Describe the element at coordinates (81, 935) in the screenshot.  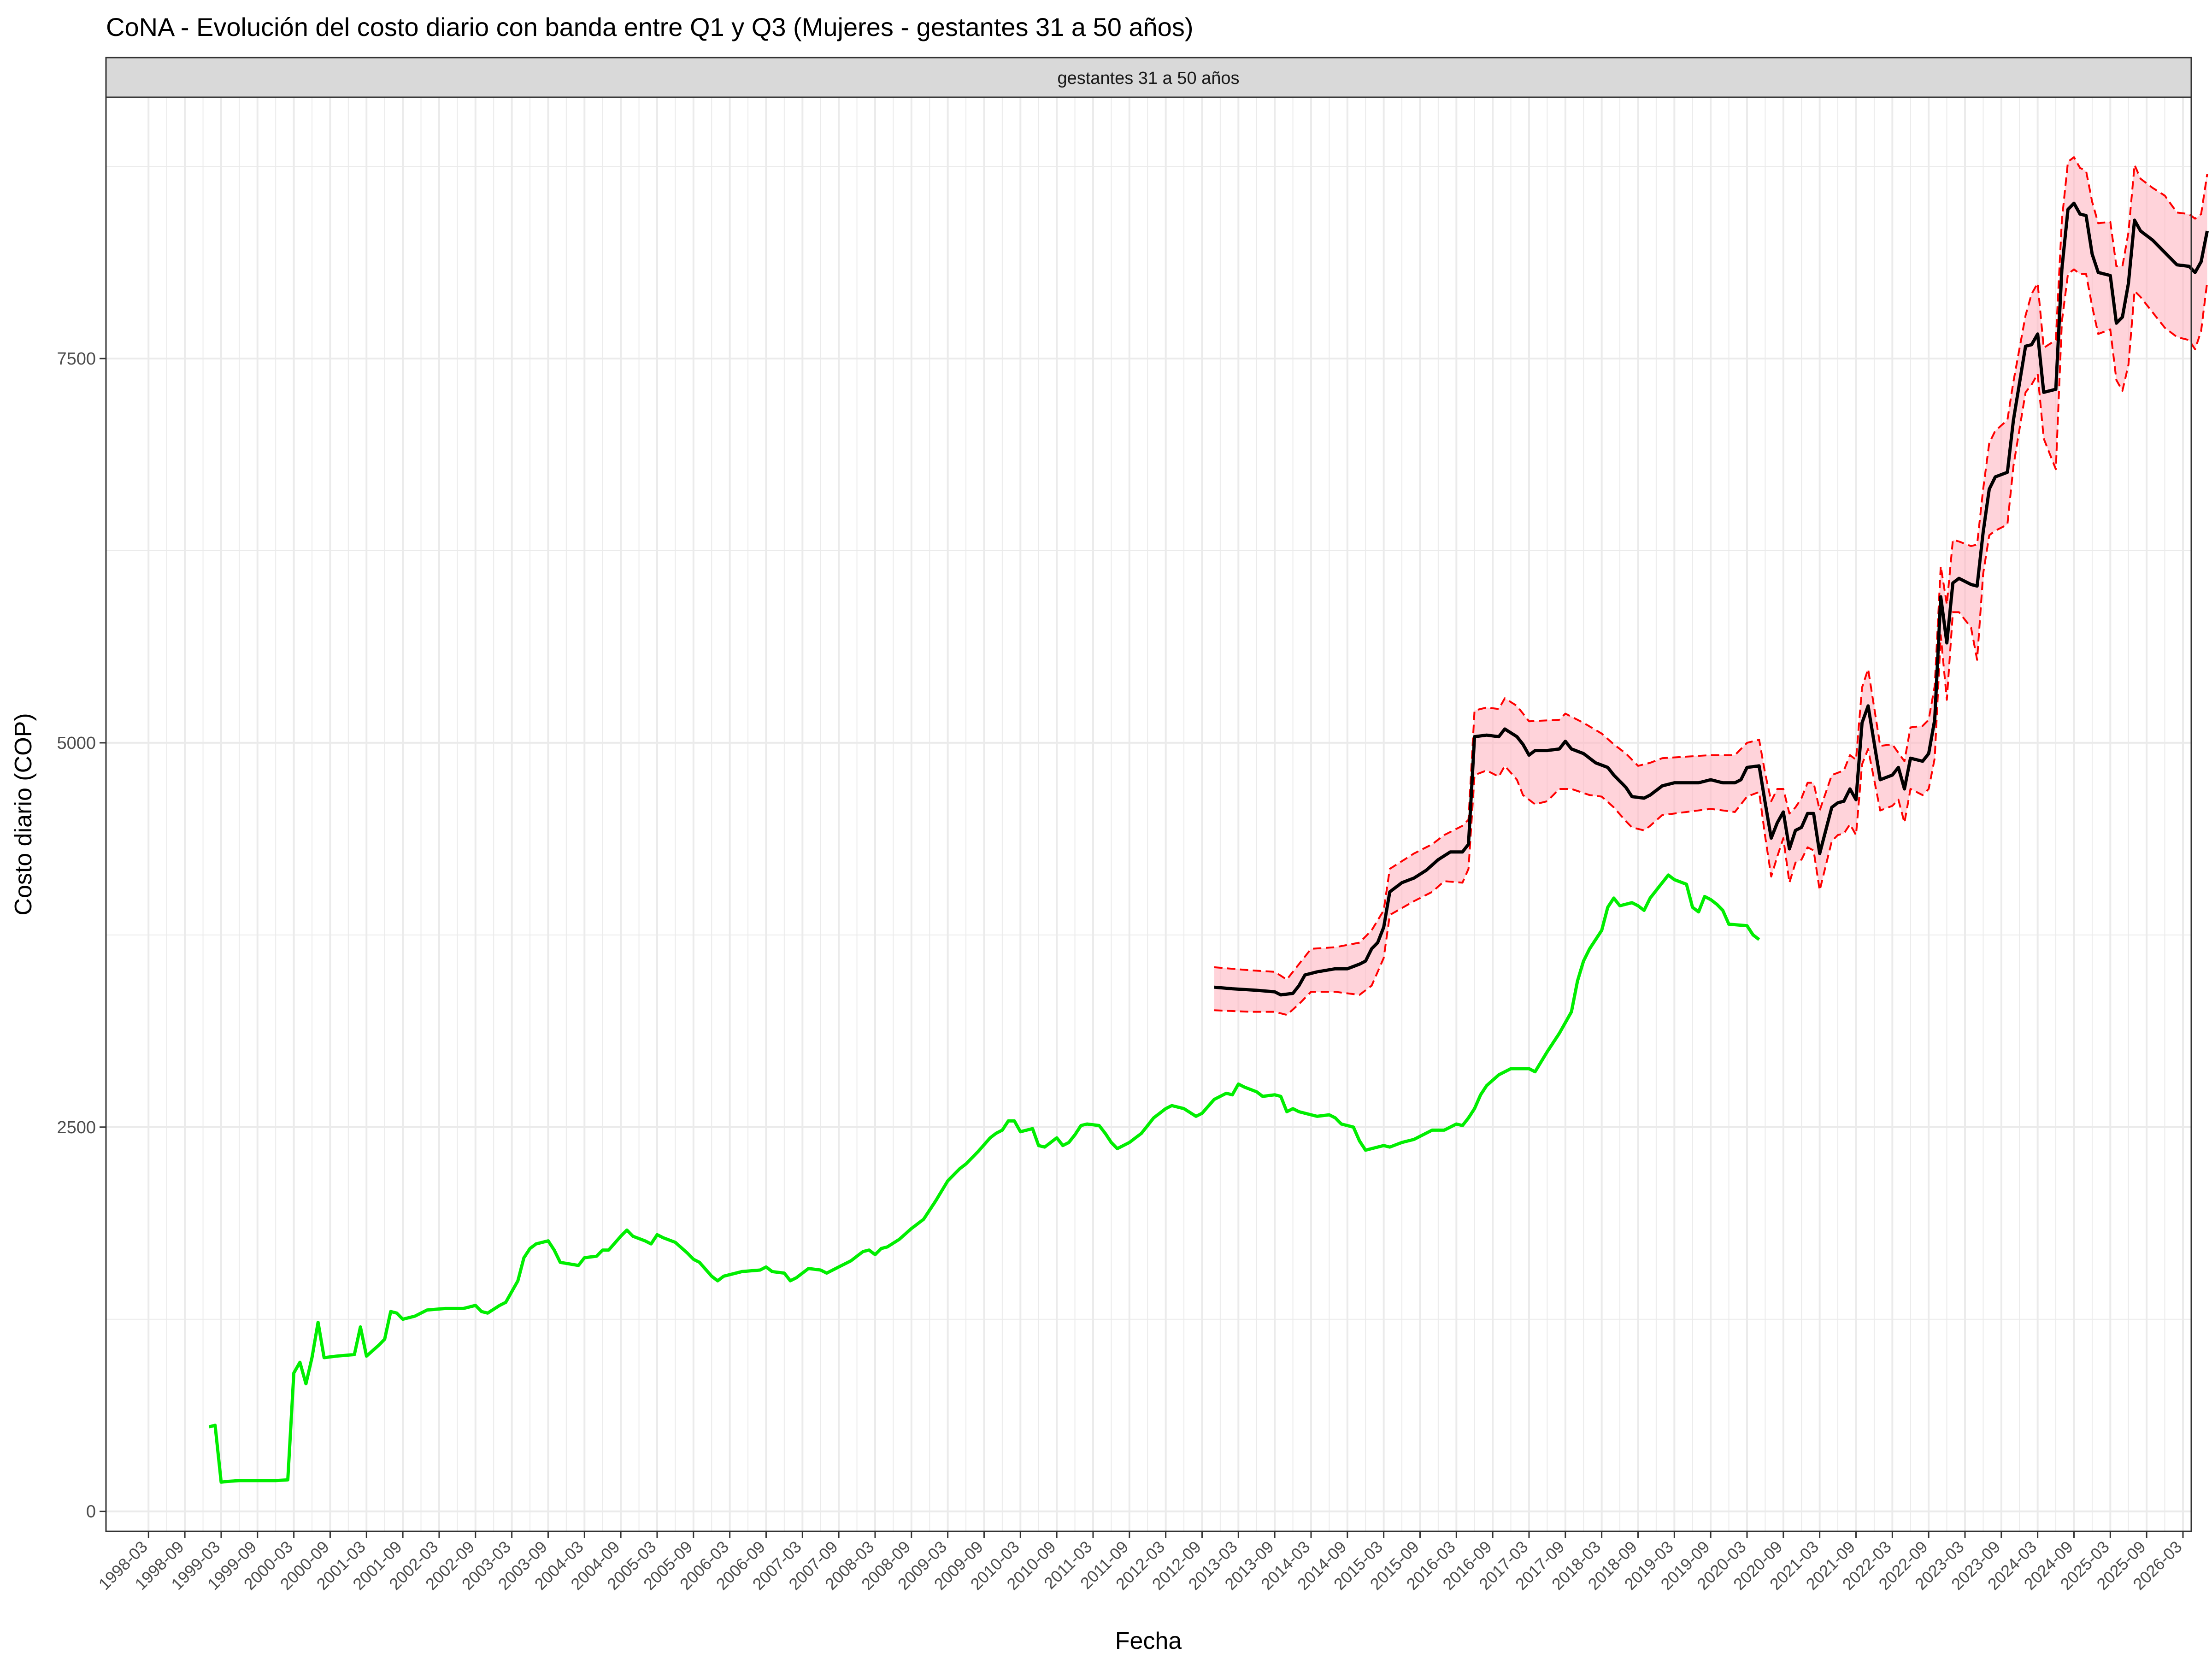
I see `y-axis: 0 2500 5000 7500` at that location.